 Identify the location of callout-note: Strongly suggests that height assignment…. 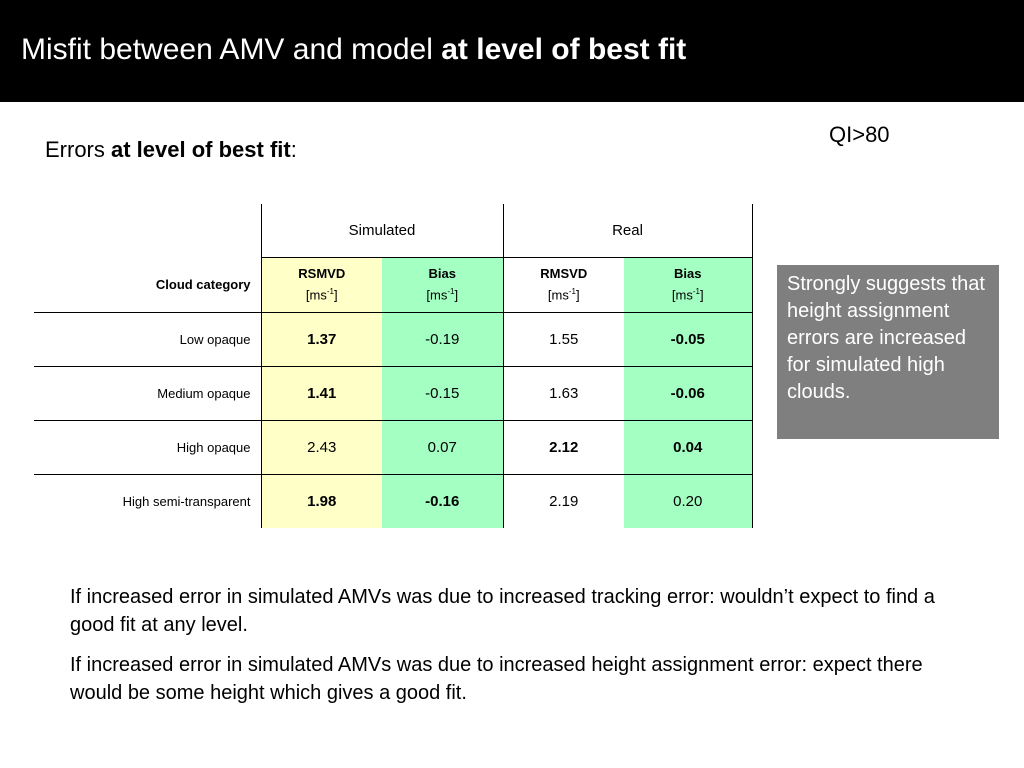
(888, 352).